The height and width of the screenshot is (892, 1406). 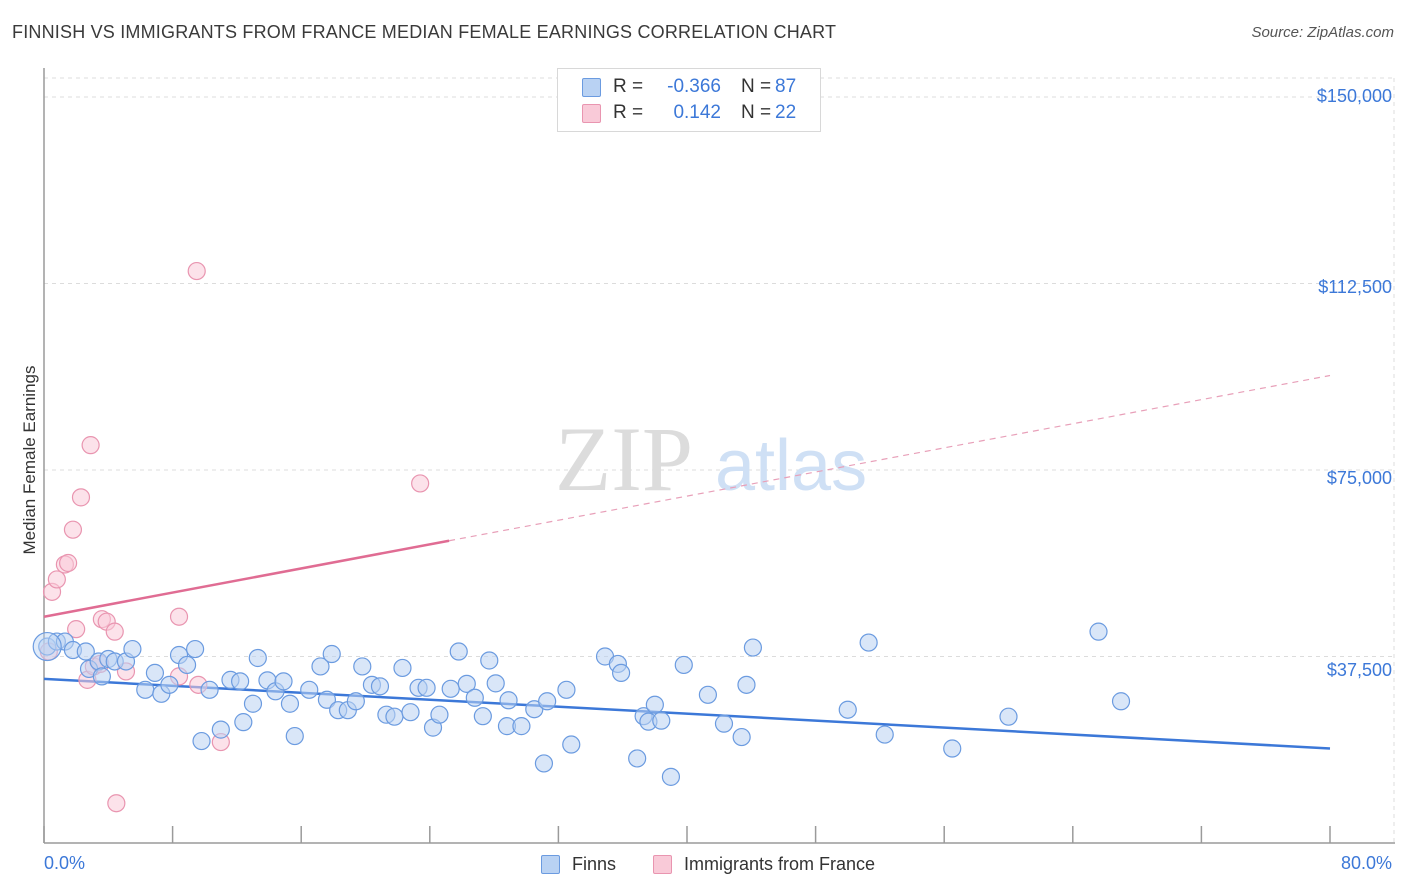 I want to click on finns-cluster-point, so click(x=47, y=646).